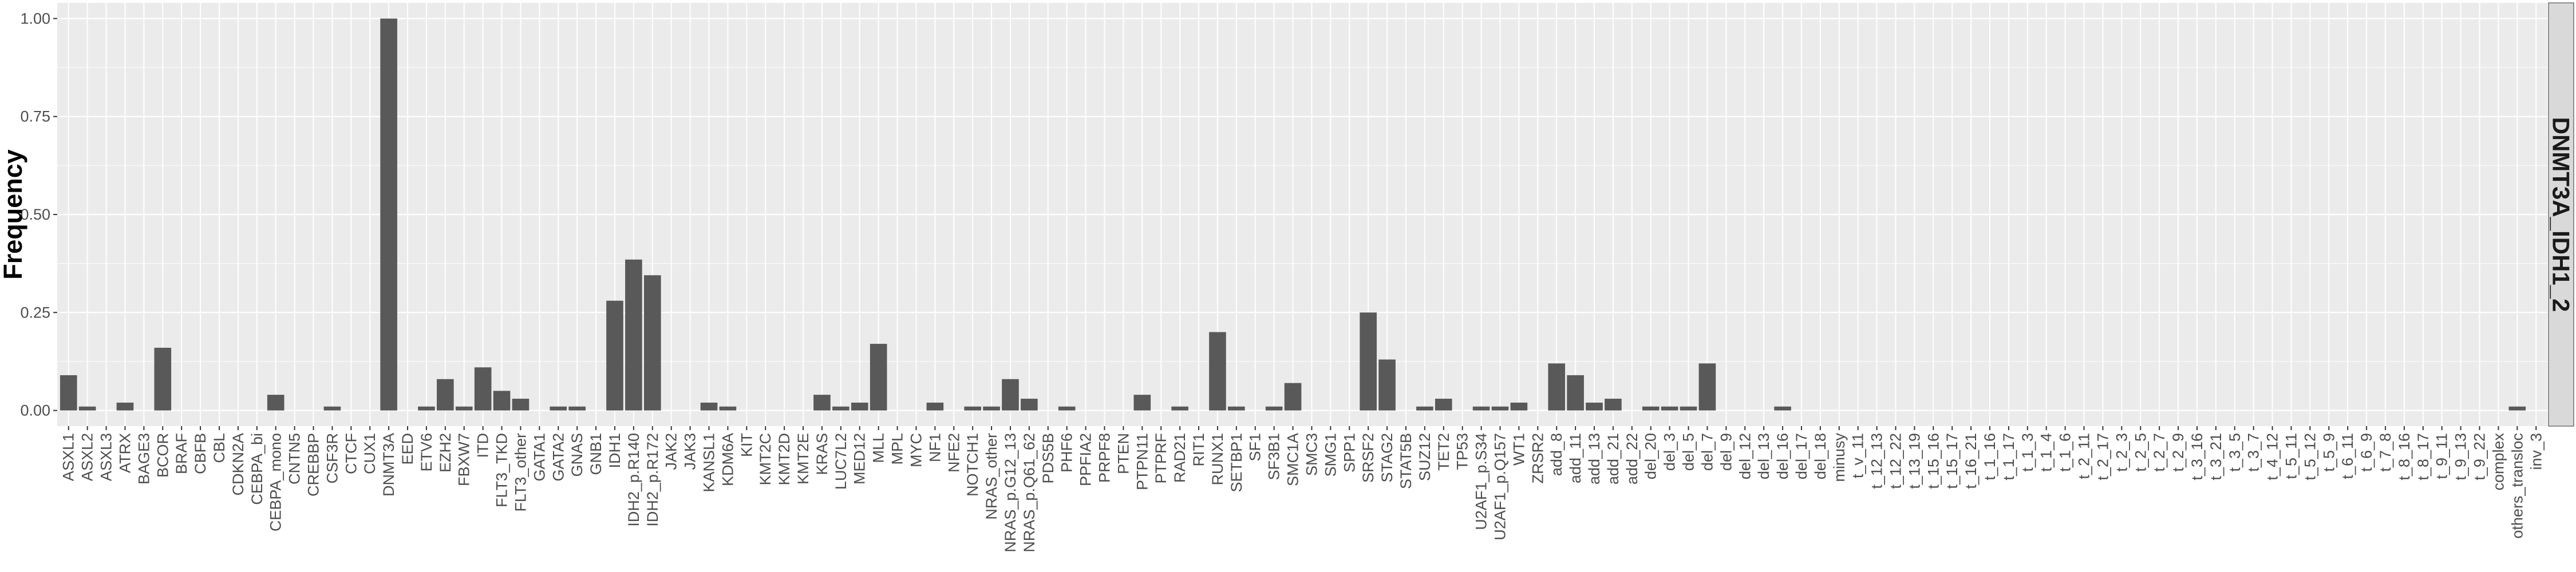 Image resolution: width=2576 pixels, height=572 pixels. What do you see at coordinates (2385, 452) in the screenshot?
I see `x-tick-label: t_7_8` at bounding box center [2385, 452].